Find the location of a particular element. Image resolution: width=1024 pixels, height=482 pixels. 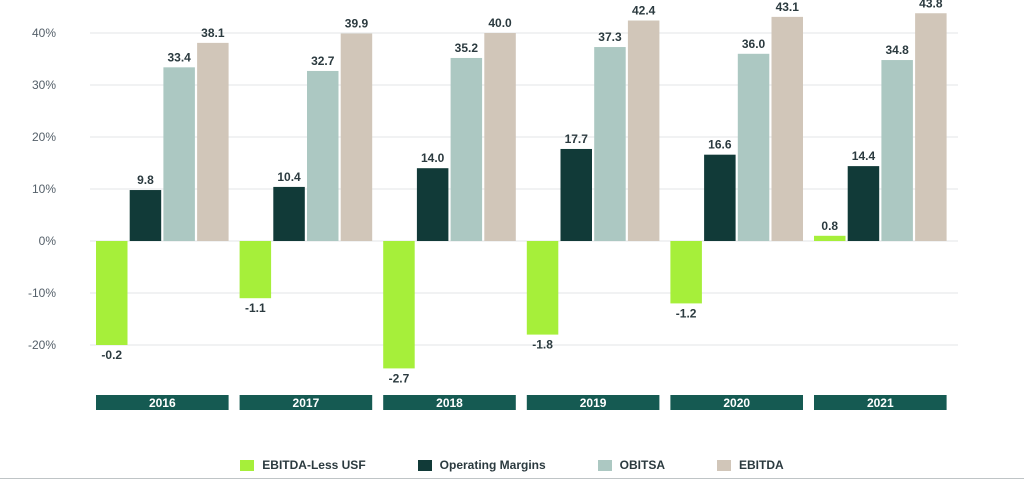

data-label: 37.3 is located at coordinates (610, 37).